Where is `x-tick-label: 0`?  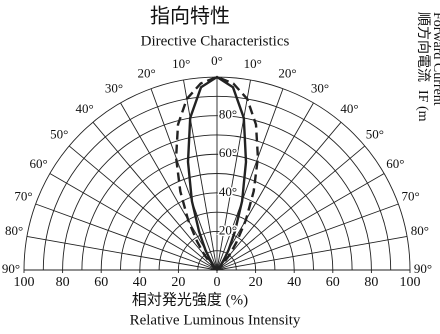 x-tick-label: 0 is located at coordinates (217, 282).